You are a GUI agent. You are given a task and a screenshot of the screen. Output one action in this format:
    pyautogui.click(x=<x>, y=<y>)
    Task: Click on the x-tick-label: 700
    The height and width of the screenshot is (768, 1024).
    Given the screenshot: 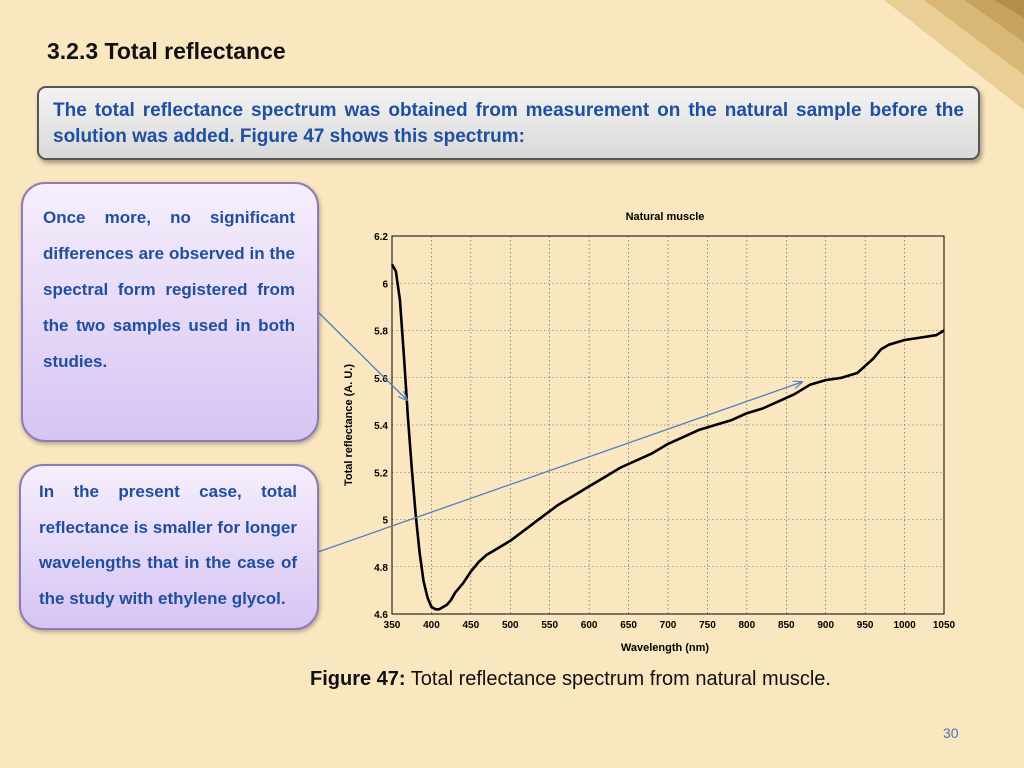 What is the action you would take?
    pyautogui.click(x=668, y=625)
    